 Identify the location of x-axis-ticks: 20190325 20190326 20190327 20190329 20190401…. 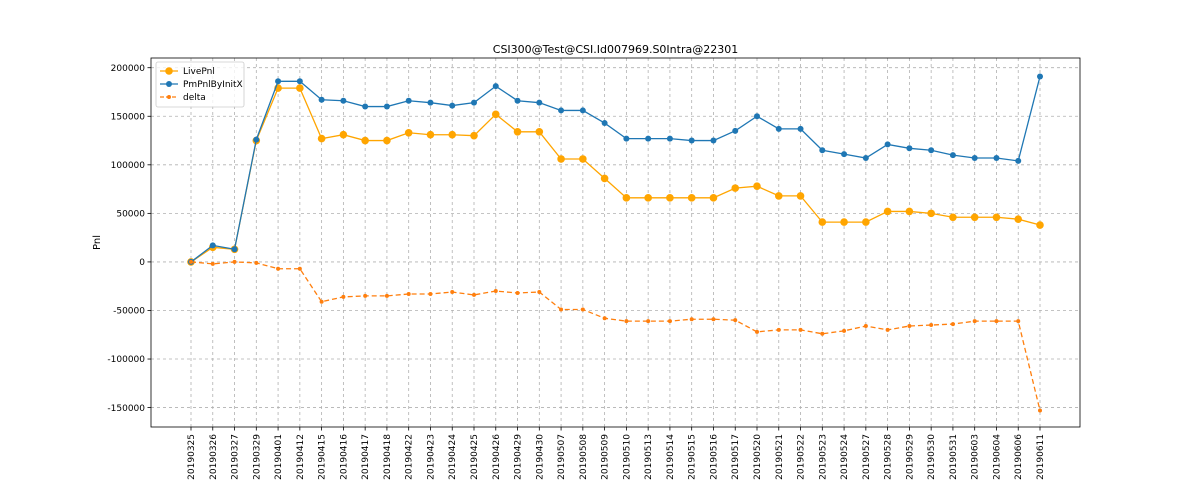
(616, 453).